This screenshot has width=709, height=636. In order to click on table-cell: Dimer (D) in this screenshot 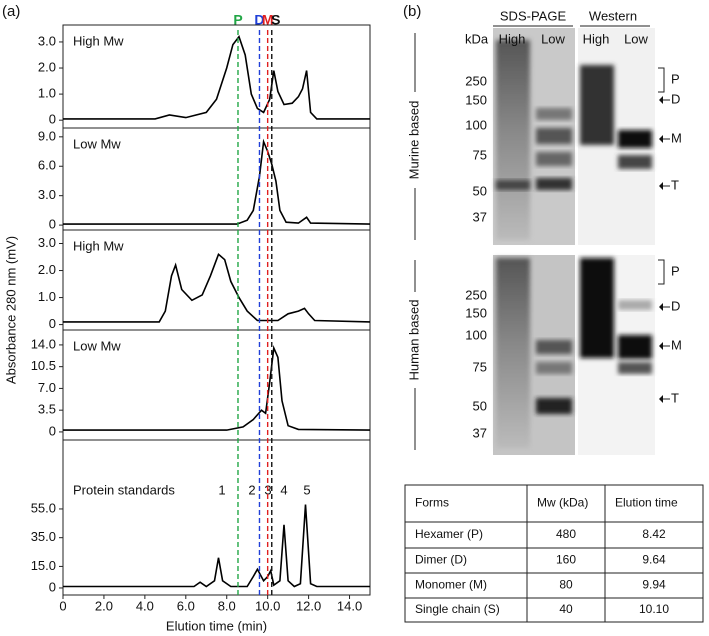, I will do `click(441, 560)`.